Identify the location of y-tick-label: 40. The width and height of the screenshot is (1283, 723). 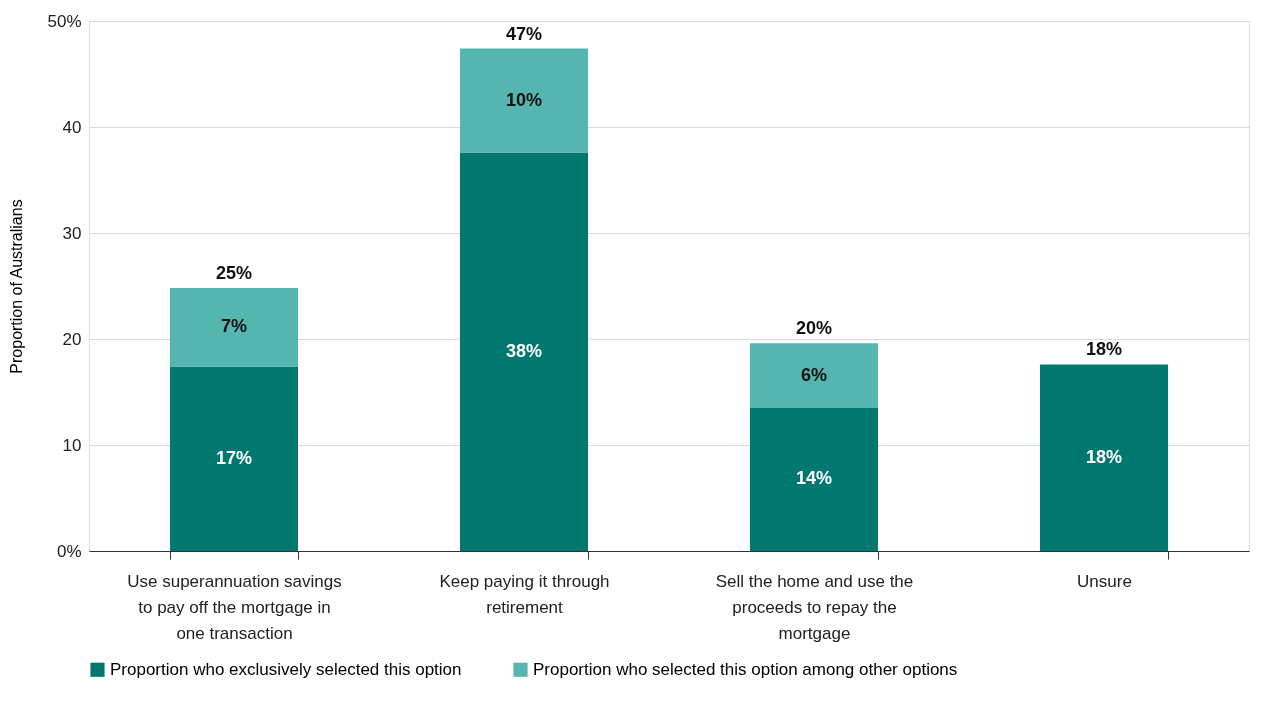
(72, 127).